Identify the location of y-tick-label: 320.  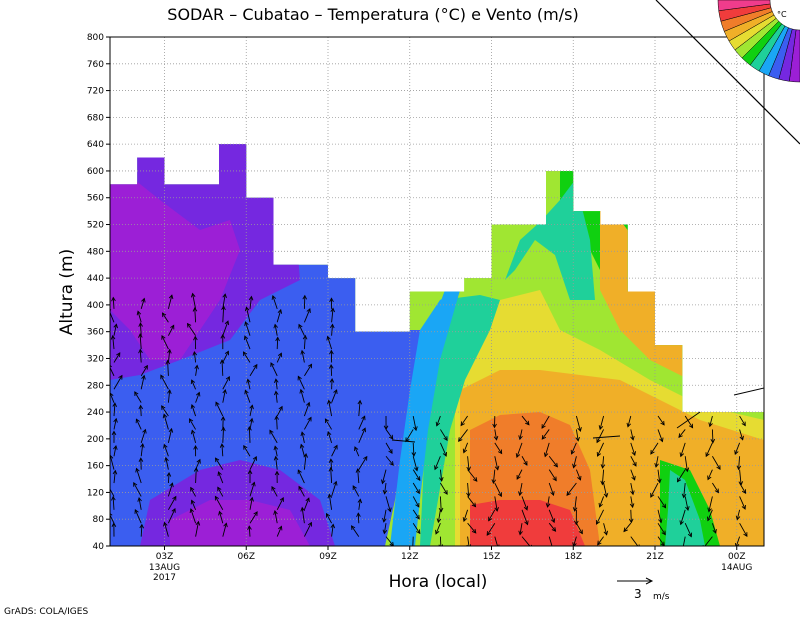
(95, 359).